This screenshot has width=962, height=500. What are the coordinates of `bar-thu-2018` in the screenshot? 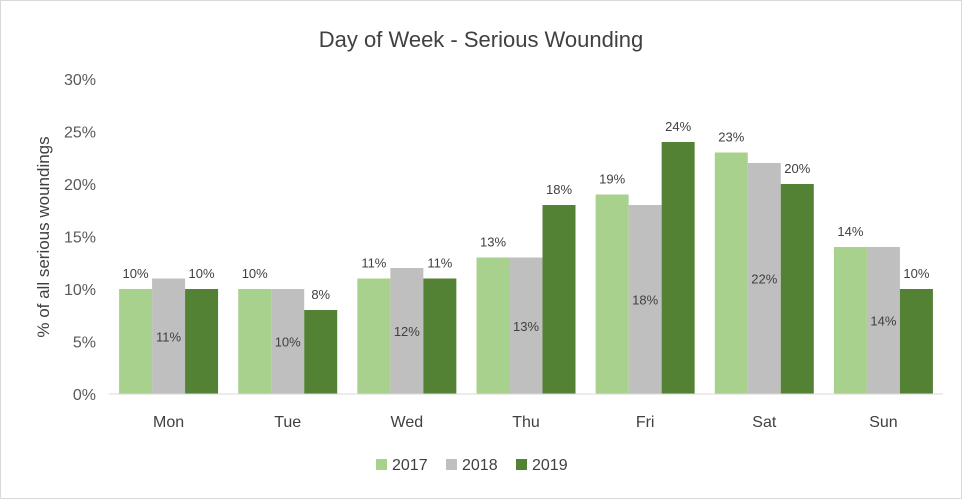 It's located at (526, 325).